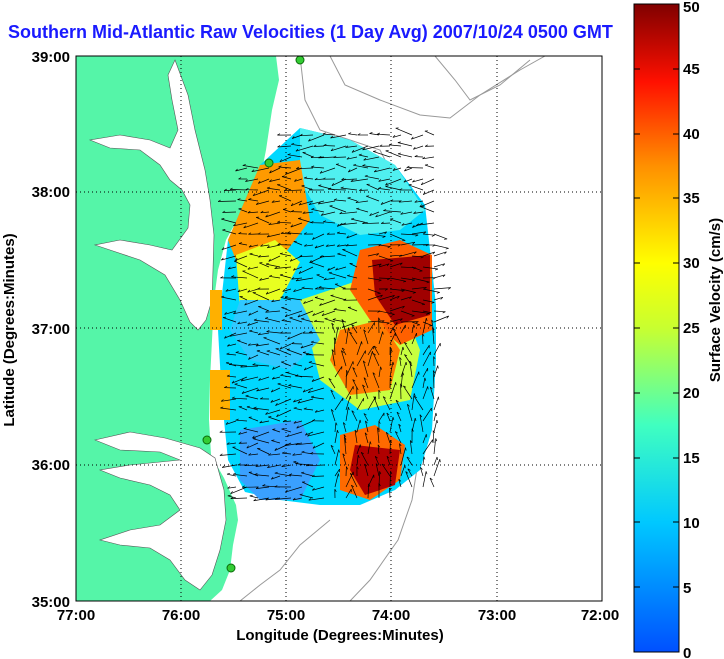  What do you see at coordinates (340, 635) in the screenshot?
I see `x-axis-label: Longitude (Degrees:Minutes)` at bounding box center [340, 635].